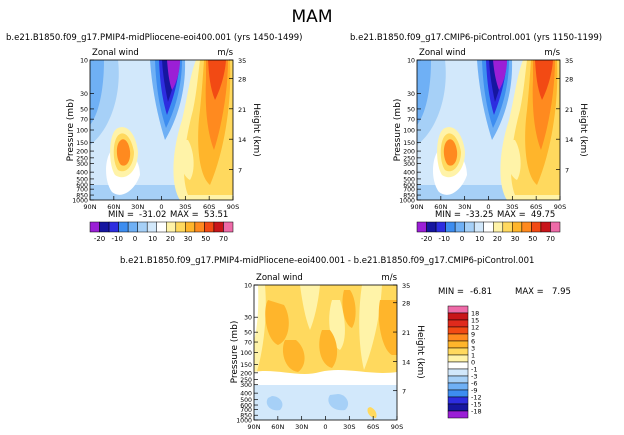 Image resolution: width=624 pixels, height=435 pixels. I want to click on panel-3-sh-pale, so click(370, 327).